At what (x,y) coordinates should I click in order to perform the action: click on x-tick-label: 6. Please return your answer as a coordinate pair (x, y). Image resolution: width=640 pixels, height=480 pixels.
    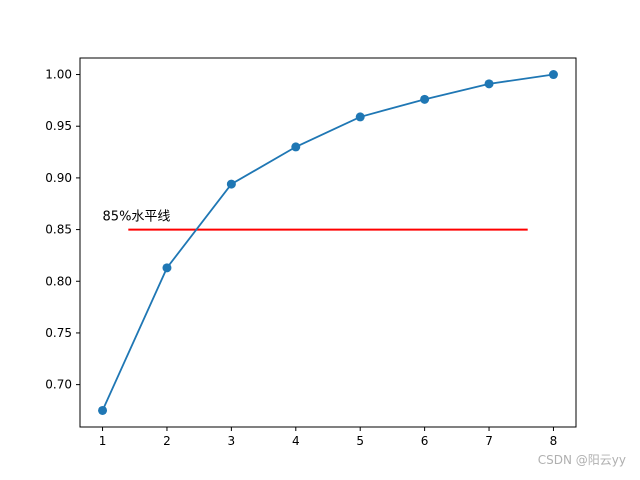
    Looking at the image, I should click on (425, 441).